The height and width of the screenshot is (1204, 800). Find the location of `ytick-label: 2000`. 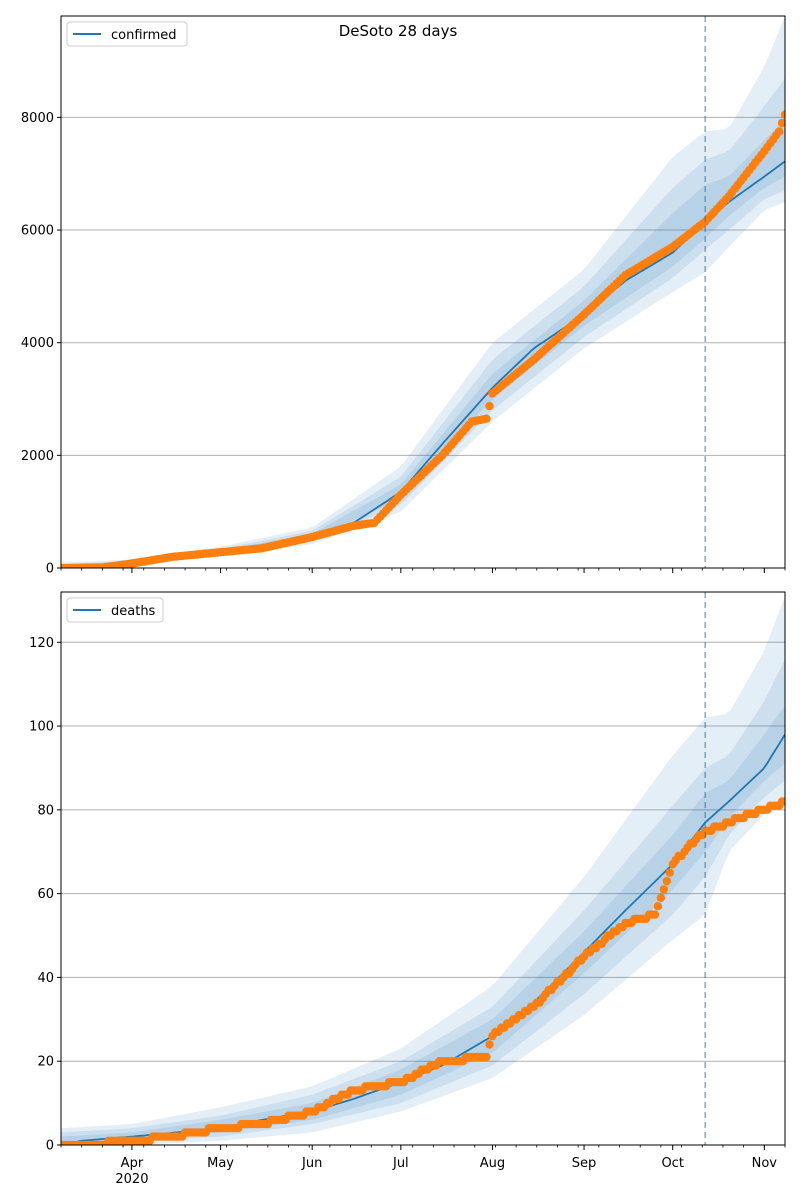

ytick-label: 2000 is located at coordinates (37, 456).